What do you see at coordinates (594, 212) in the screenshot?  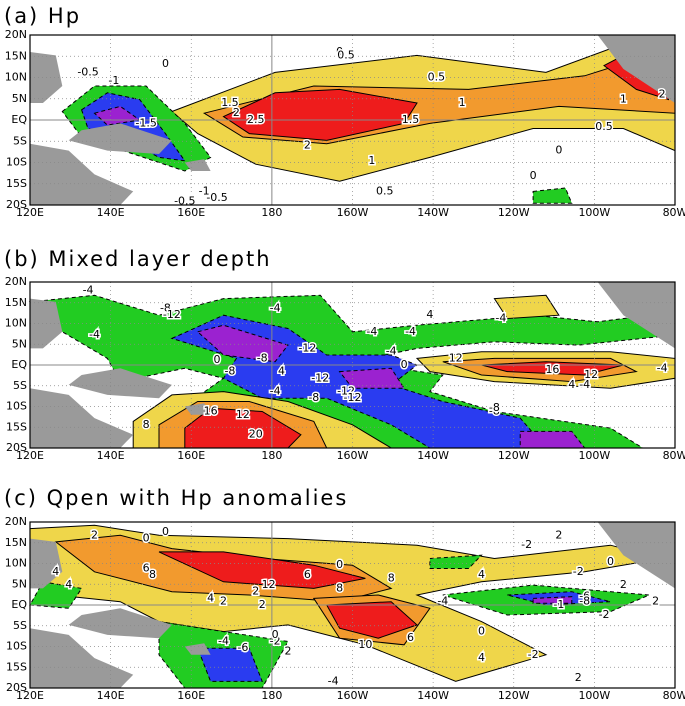 I see `lon-label: 100W` at bounding box center [594, 212].